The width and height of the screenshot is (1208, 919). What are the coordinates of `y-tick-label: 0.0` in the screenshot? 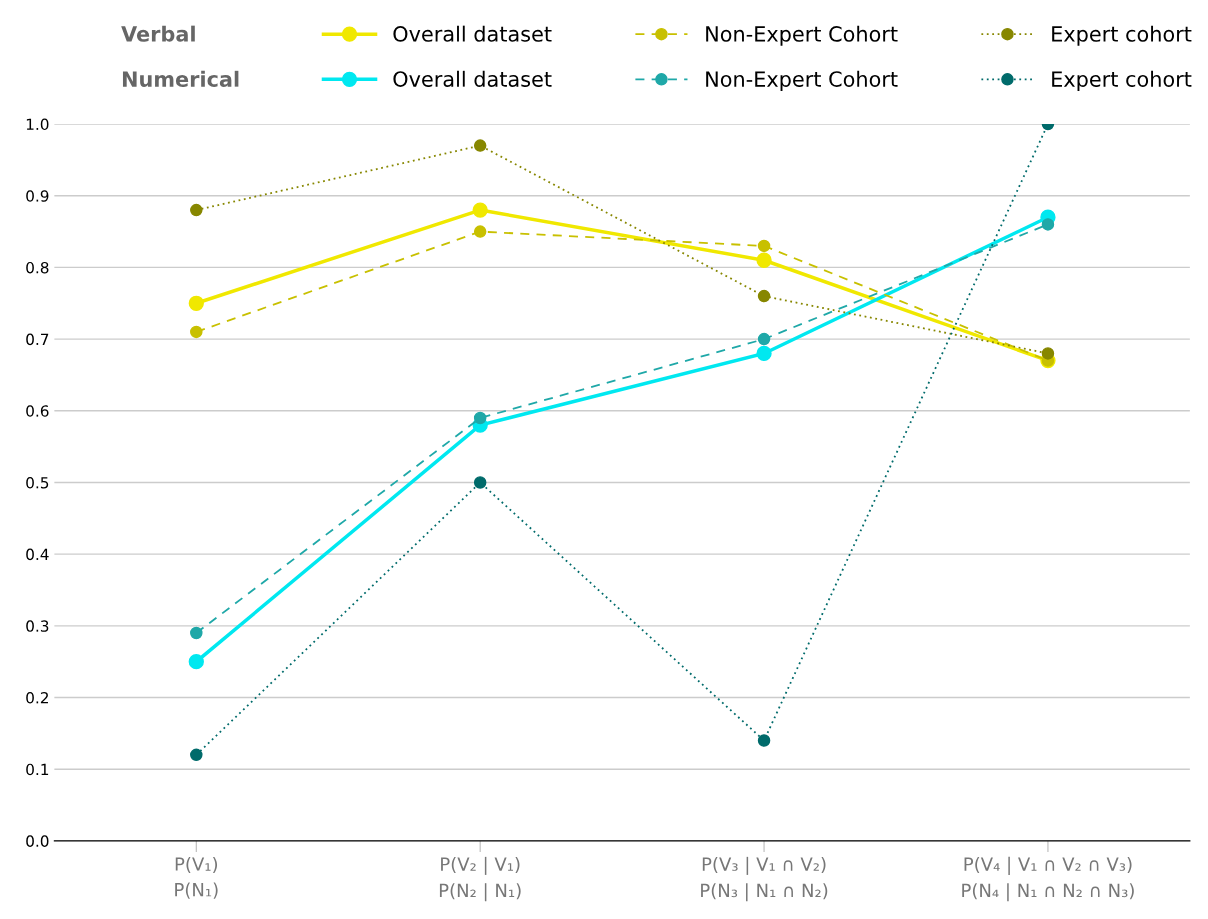 It's located at (37, 841).